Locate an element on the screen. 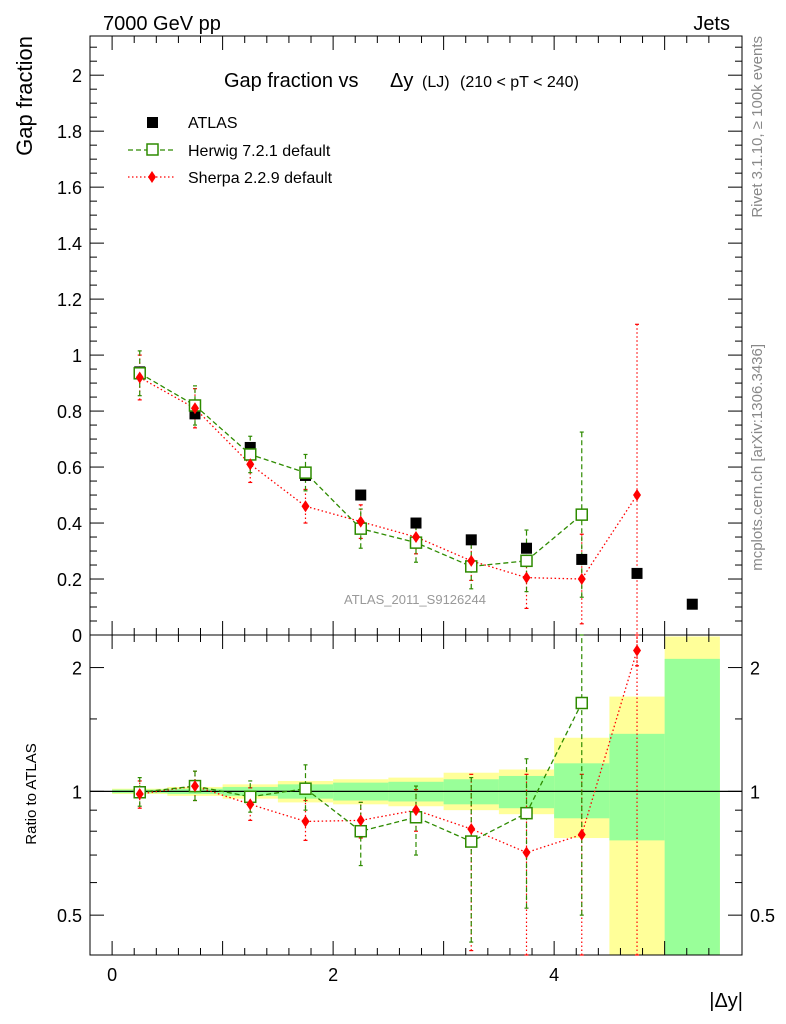 This screenshot has width=786, height=1024. bottom-y-tick-label-right: 0.5 is located at coordinates (762, 916).